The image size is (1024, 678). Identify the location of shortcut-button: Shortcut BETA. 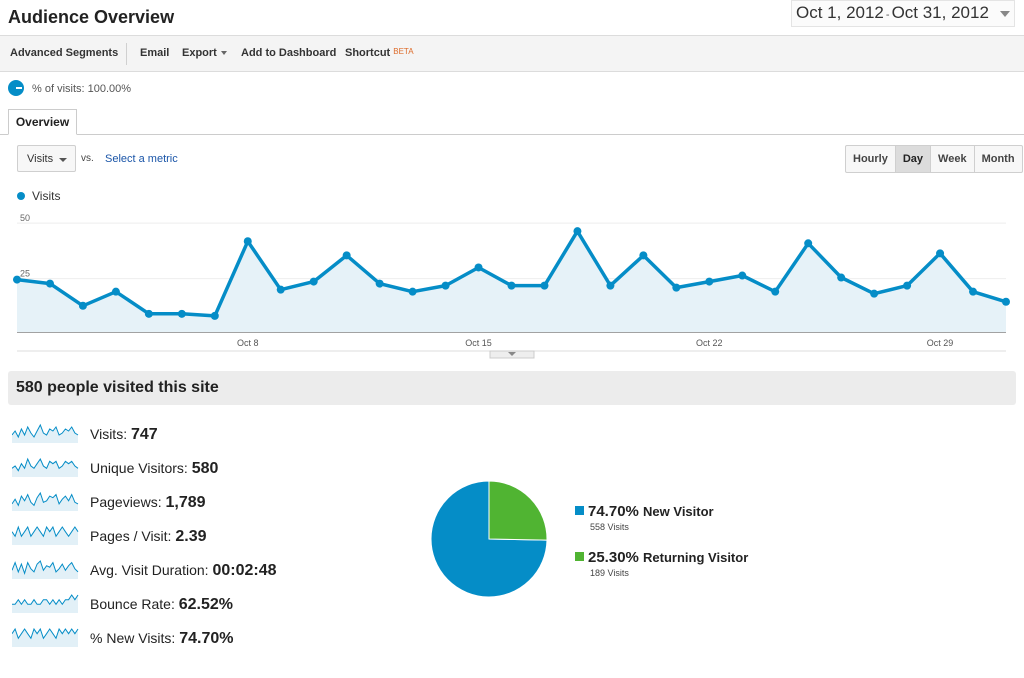
(379, 53).